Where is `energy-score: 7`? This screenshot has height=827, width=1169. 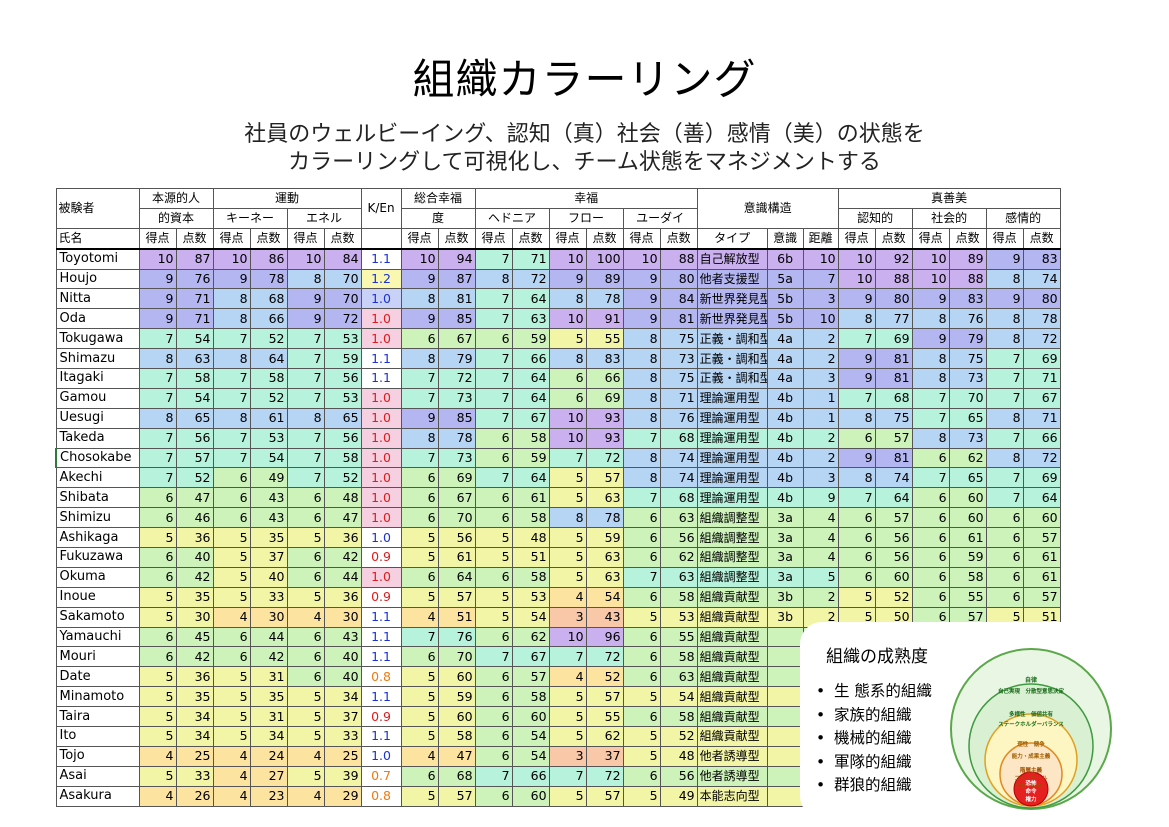
energy-score: 7 is located at coordinates (305, 438).